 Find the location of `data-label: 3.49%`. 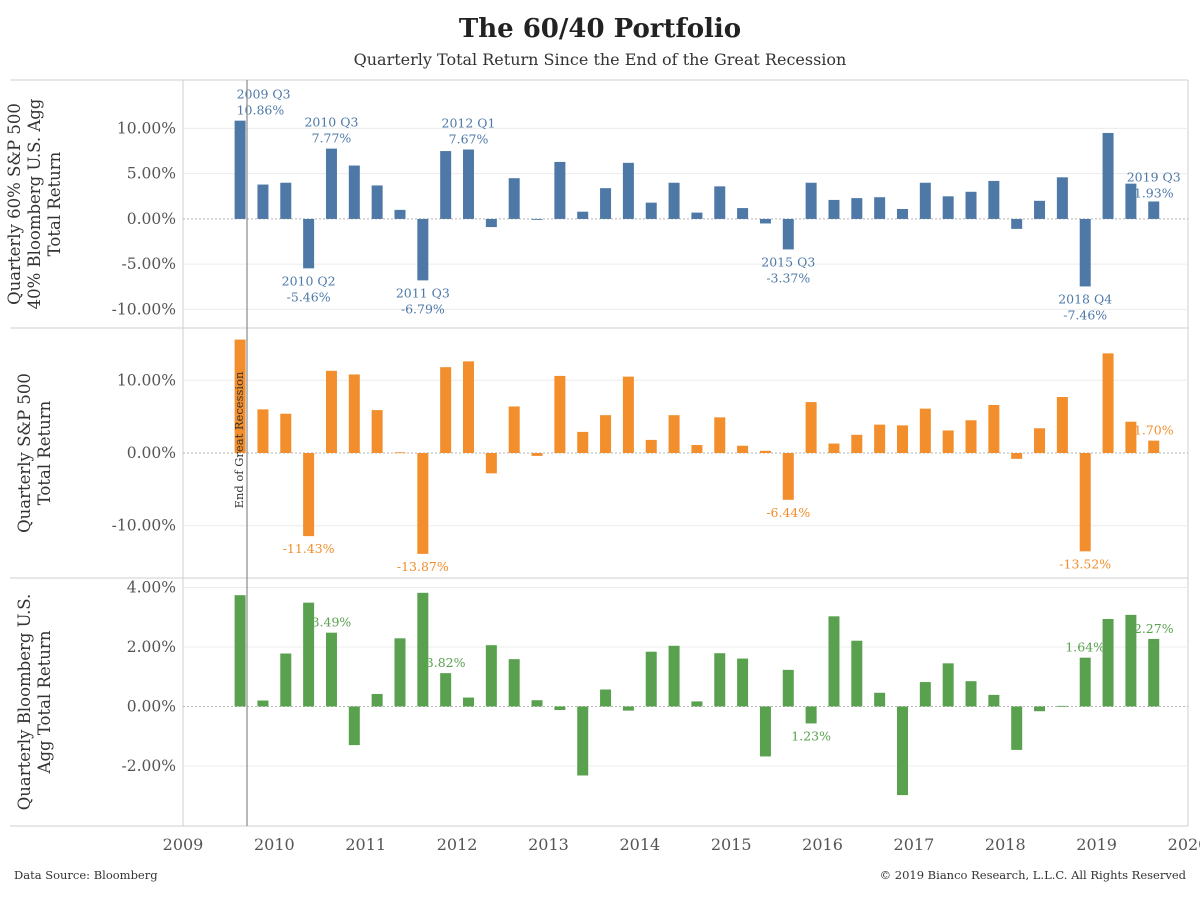

data-label: 3.49% is located at coordinates (332, 622).